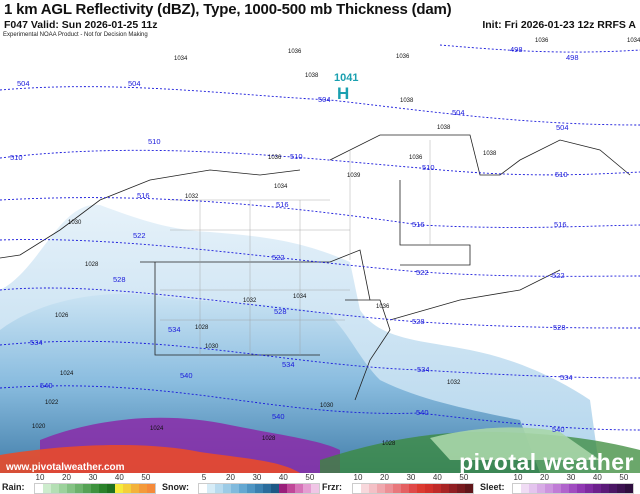 Image resolution: width=640 pixels, height=494 pixels. I want to click on isobar-label: 1022, so click(52, 403).